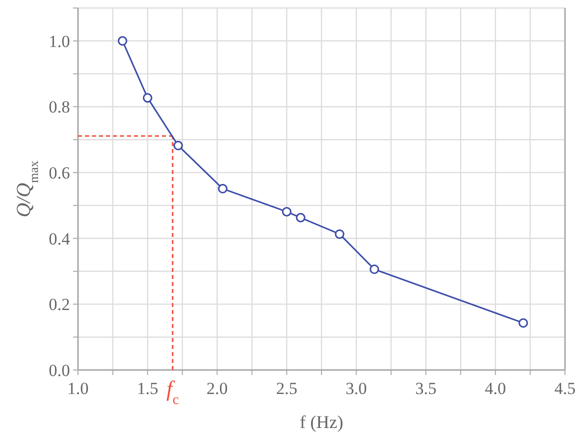  I want to click on x-tick-label: 1.0, so click(78, 388).